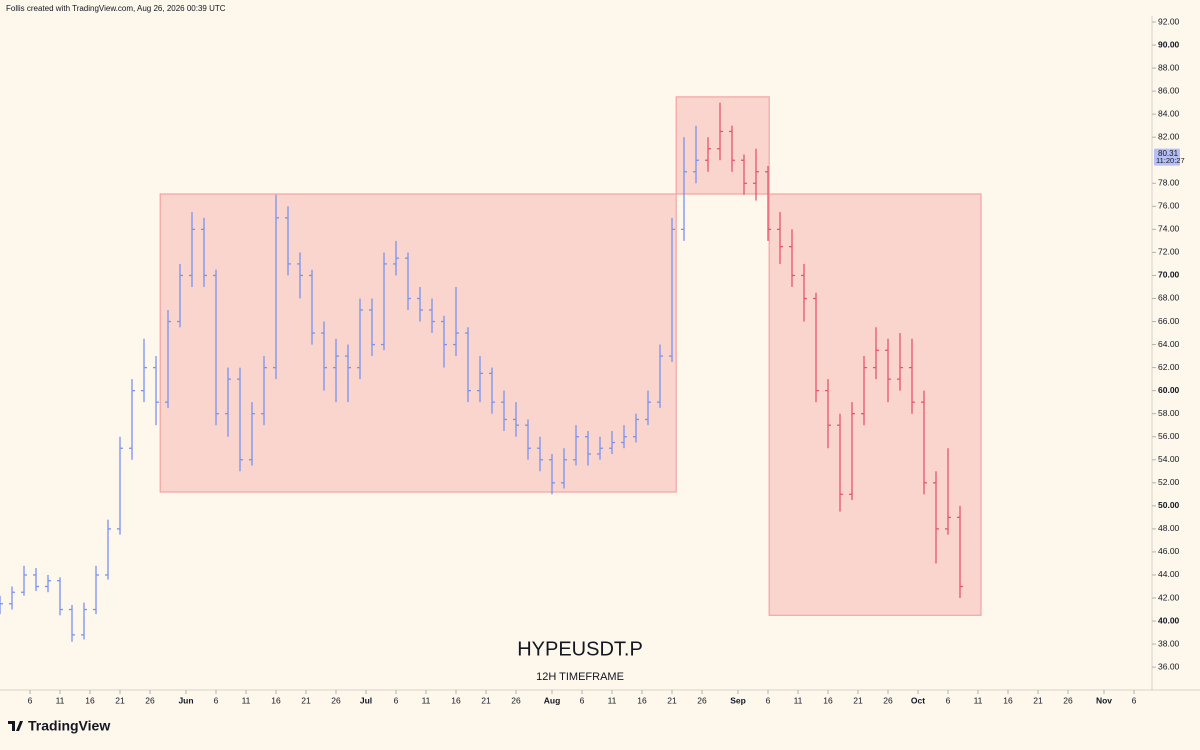 The image size is (1200, 750). Describe the element at coordinates (1169, 482) in the screenshot. I see `y-tick-label: 52.00` at that location.